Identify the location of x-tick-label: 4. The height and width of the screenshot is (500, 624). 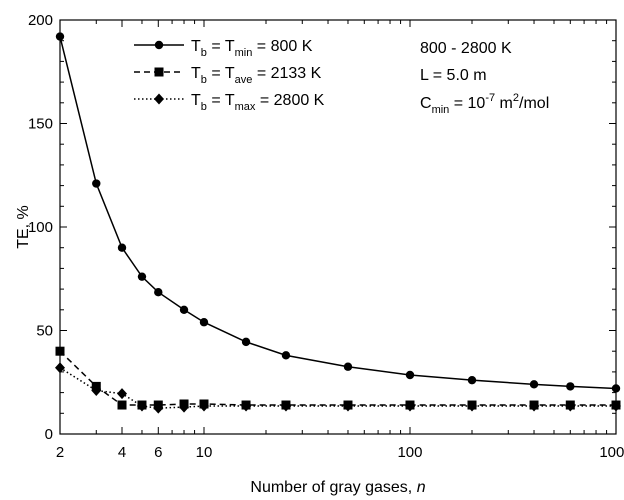
(122, 452).